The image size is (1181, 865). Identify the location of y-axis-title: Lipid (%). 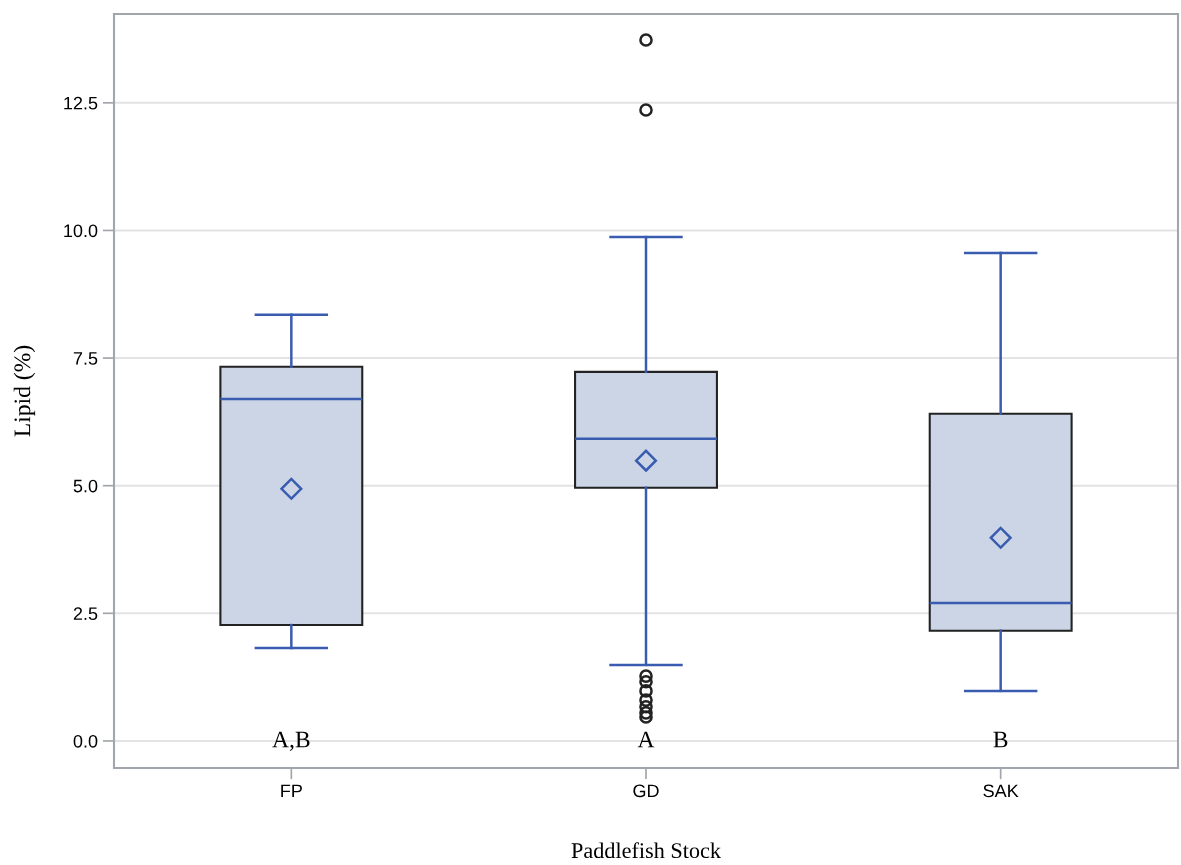
(24, 391).